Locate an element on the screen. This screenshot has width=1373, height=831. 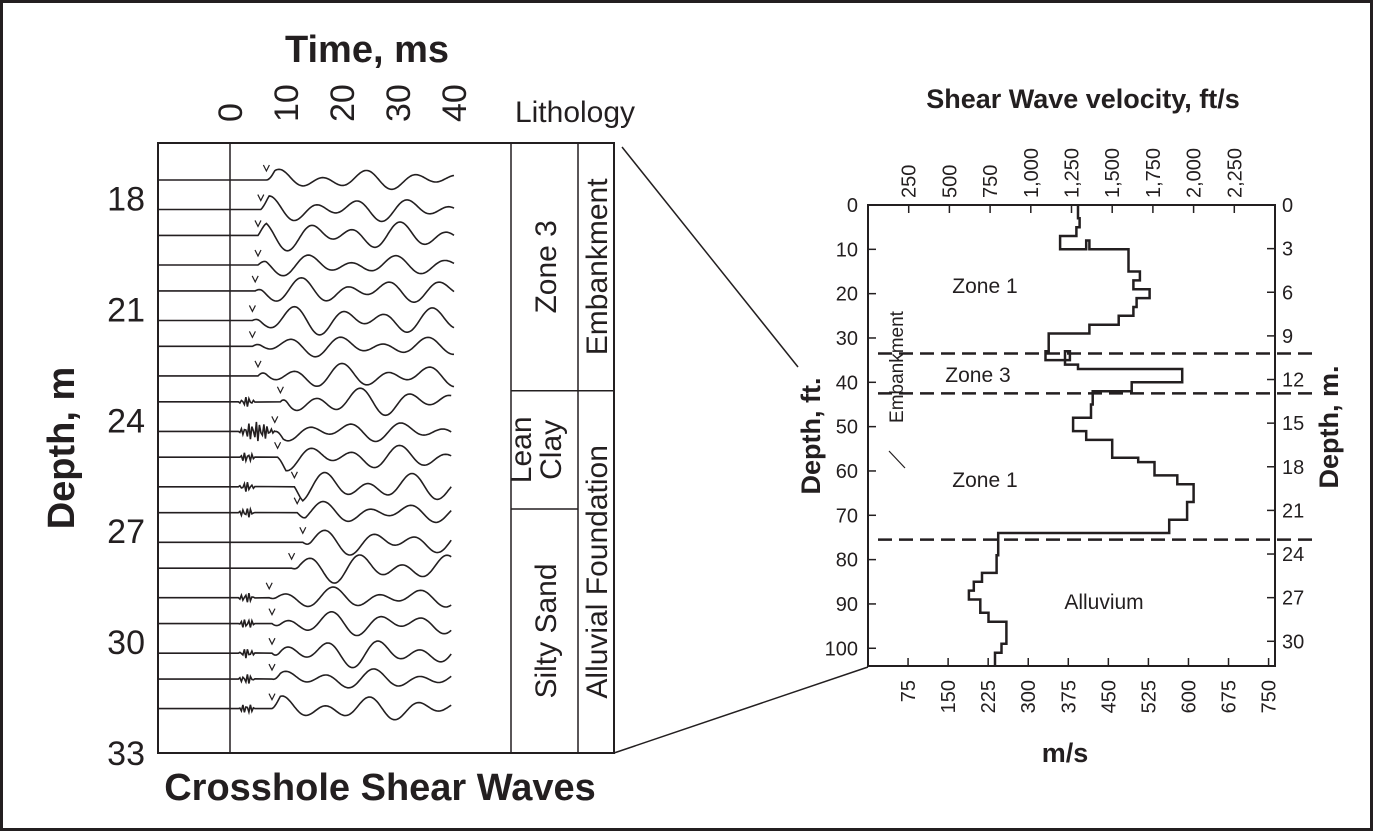
depth-ft-tick-label: 60 is located at coordinates (847, 472).